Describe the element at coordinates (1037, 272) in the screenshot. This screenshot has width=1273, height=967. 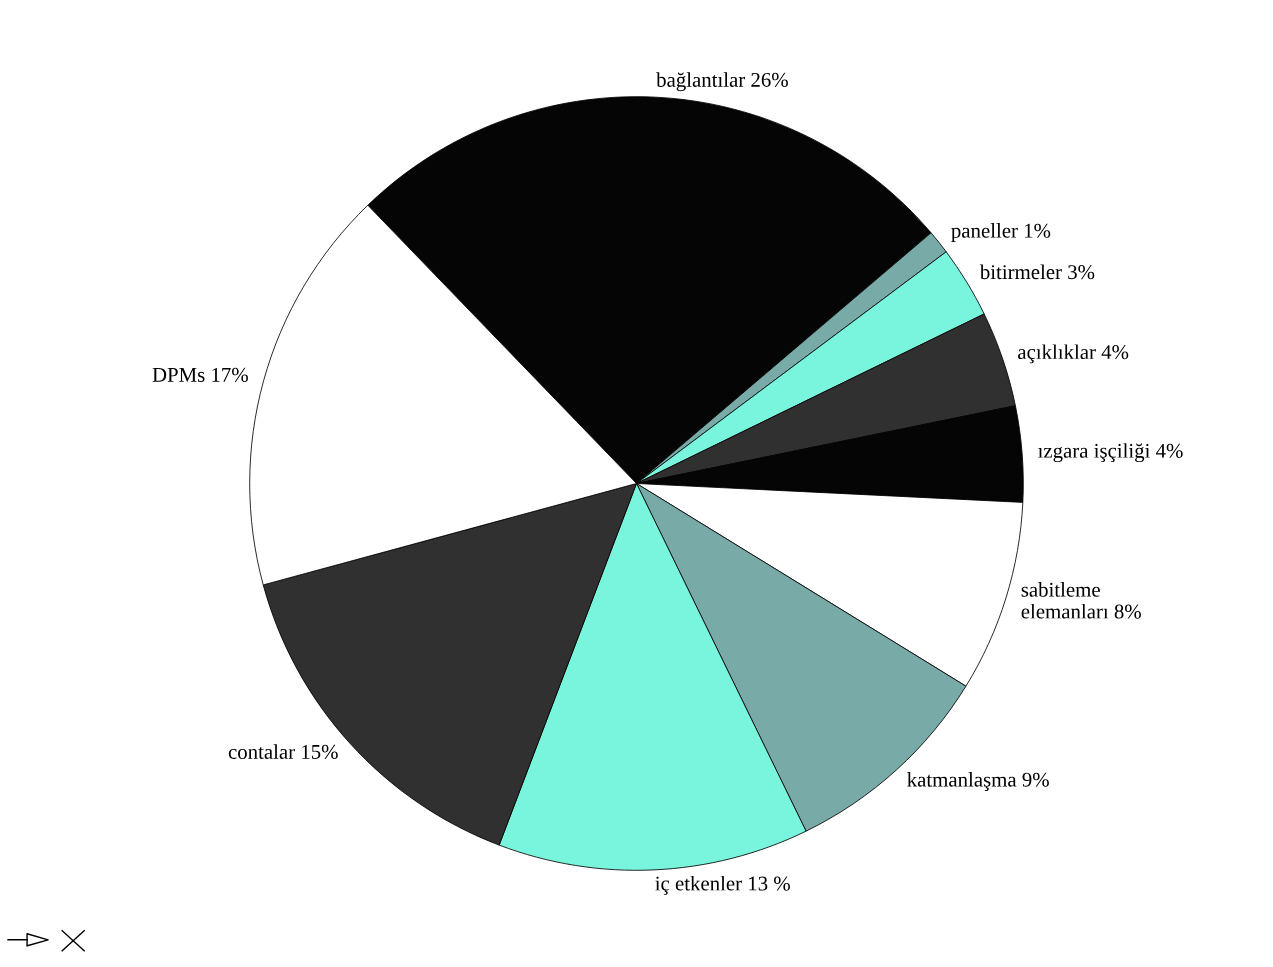
I see `slice-label: bitirmeler 3%` at that location.